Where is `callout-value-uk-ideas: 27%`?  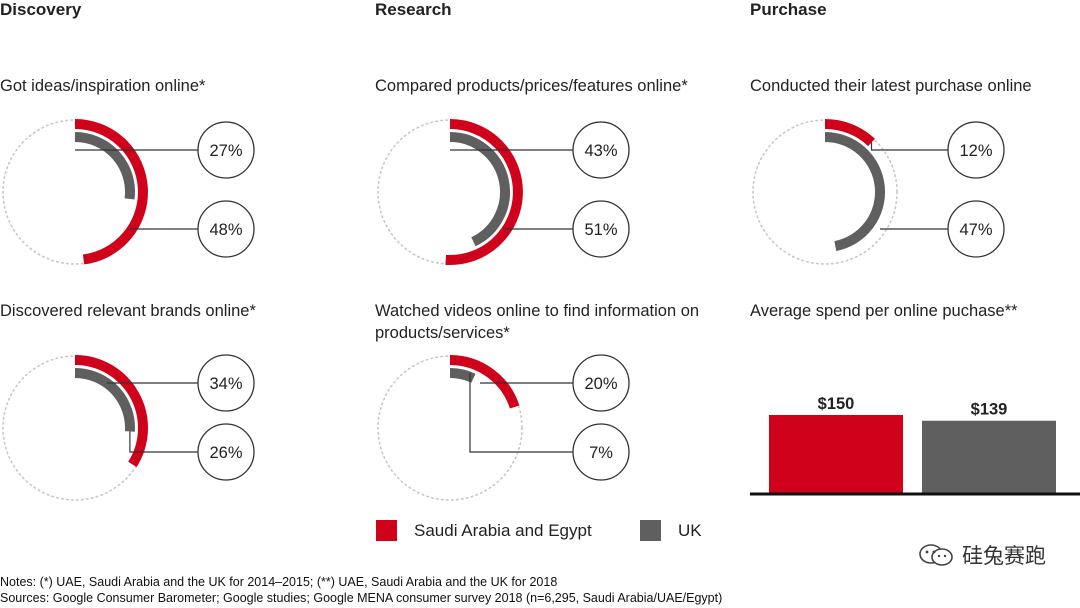
callout-value-uk-ideas: 27% is located at coordinates (225, 151).